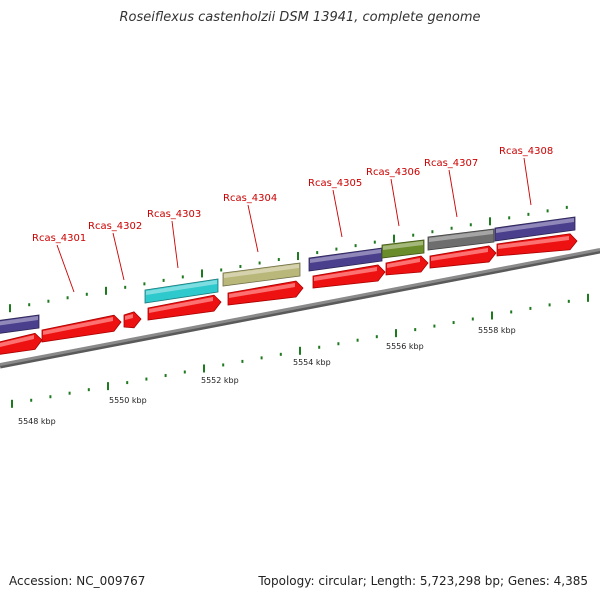 The image size is (600, 600). Describe the element at coordinates (174, 214) in the screenshot. I see `gene-label: Rcas_4303` at that location.